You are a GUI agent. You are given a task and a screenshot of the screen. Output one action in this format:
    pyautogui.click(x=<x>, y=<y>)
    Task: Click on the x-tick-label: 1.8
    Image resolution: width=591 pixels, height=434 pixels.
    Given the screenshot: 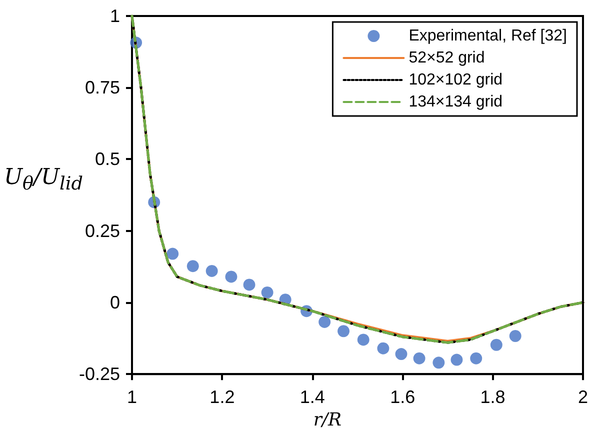 What is the action you would take?
    pyautogui.click(x=493, y=397)
    